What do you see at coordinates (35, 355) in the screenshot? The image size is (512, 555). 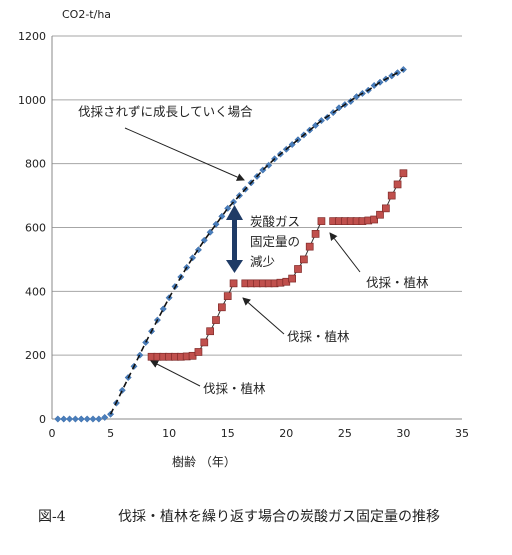 I see `y-tick-label: 200` at bounding box center [35, 355].